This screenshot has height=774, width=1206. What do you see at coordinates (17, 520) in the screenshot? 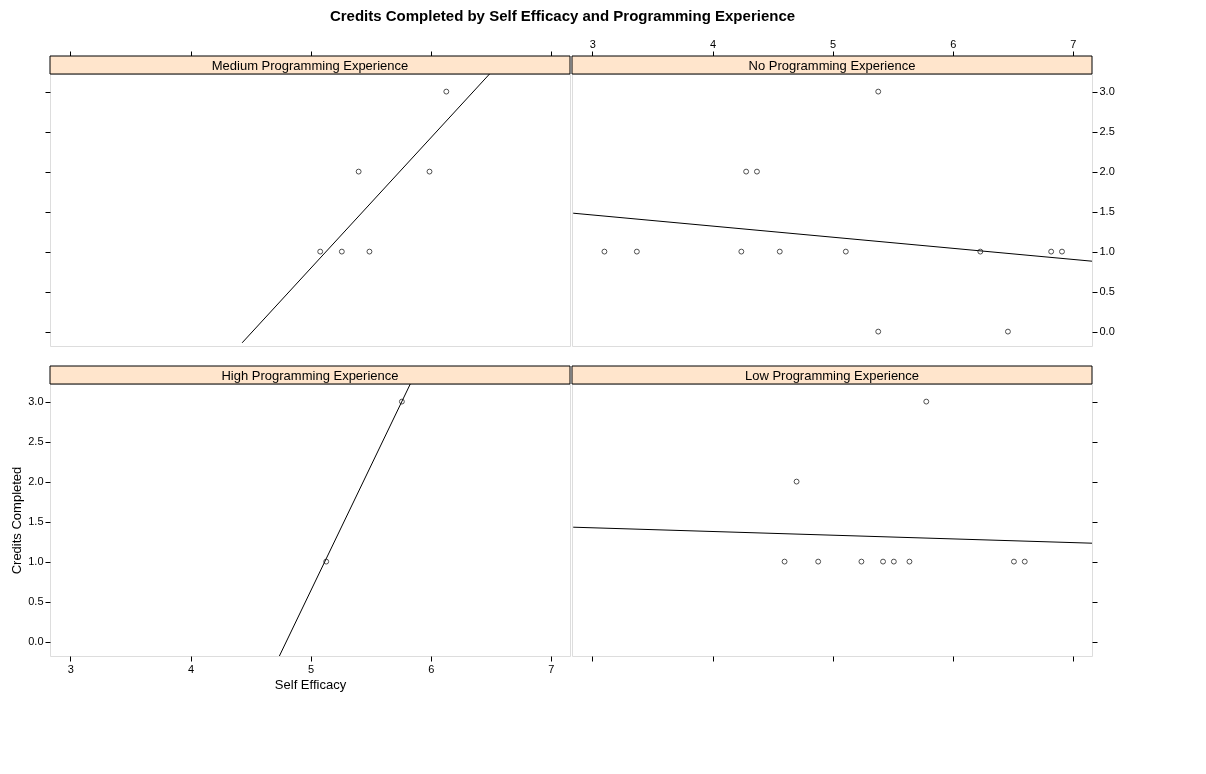
I see `y-axis-title: Credits Completed` at bounding box center [17, 520].